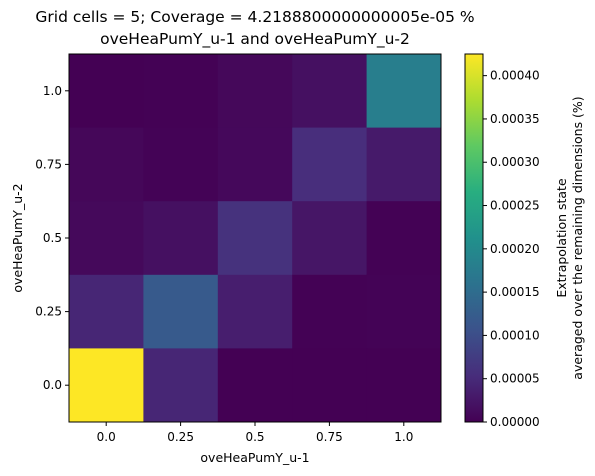 This screenshot has width=595, height=476. Describe the element at coordinates (254, 457) in the screenshot. I see `x-axis-label: oveHeaPumY_u-1` at that location.